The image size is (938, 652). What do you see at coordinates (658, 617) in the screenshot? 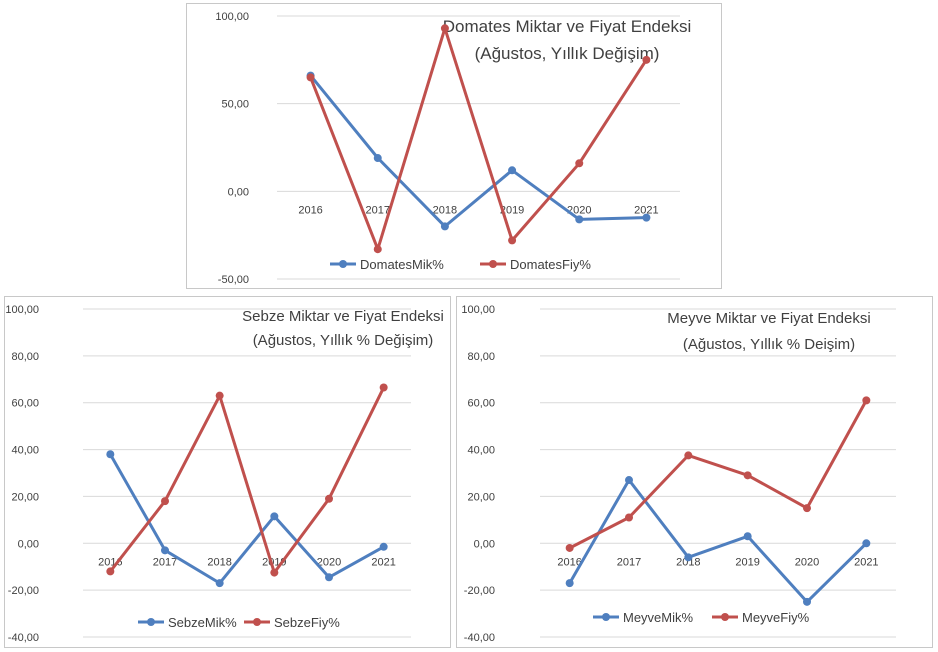
I see `legend-label: MeyveMik%` at bounding box center [658, 617].